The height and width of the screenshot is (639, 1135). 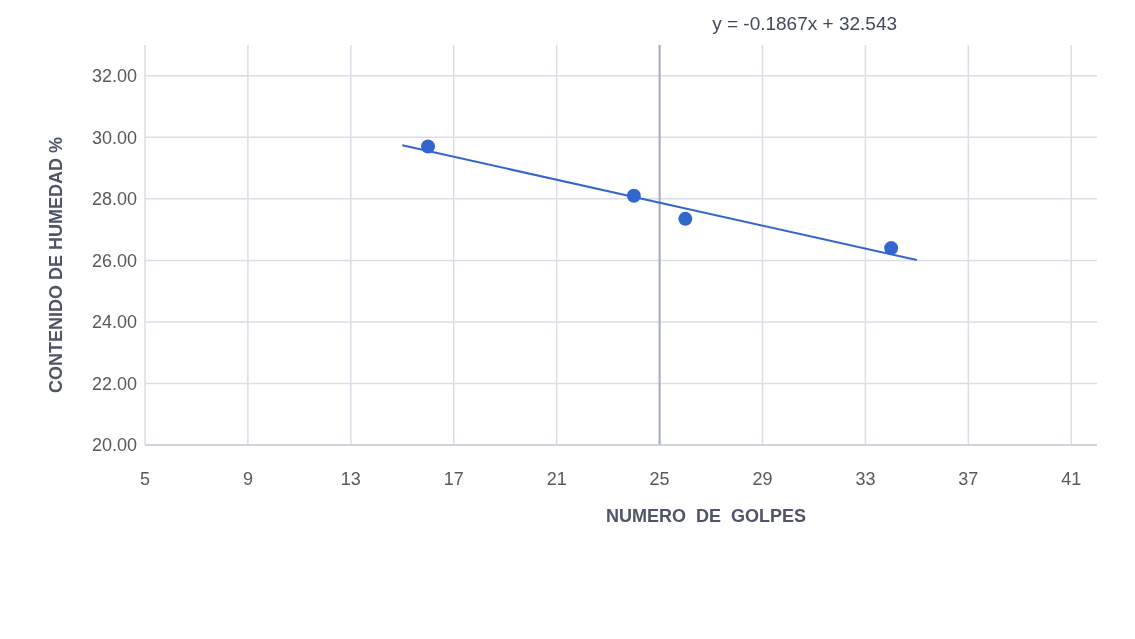 I want to click on y-tick-label: 22.00, so click(x=114, y=383).